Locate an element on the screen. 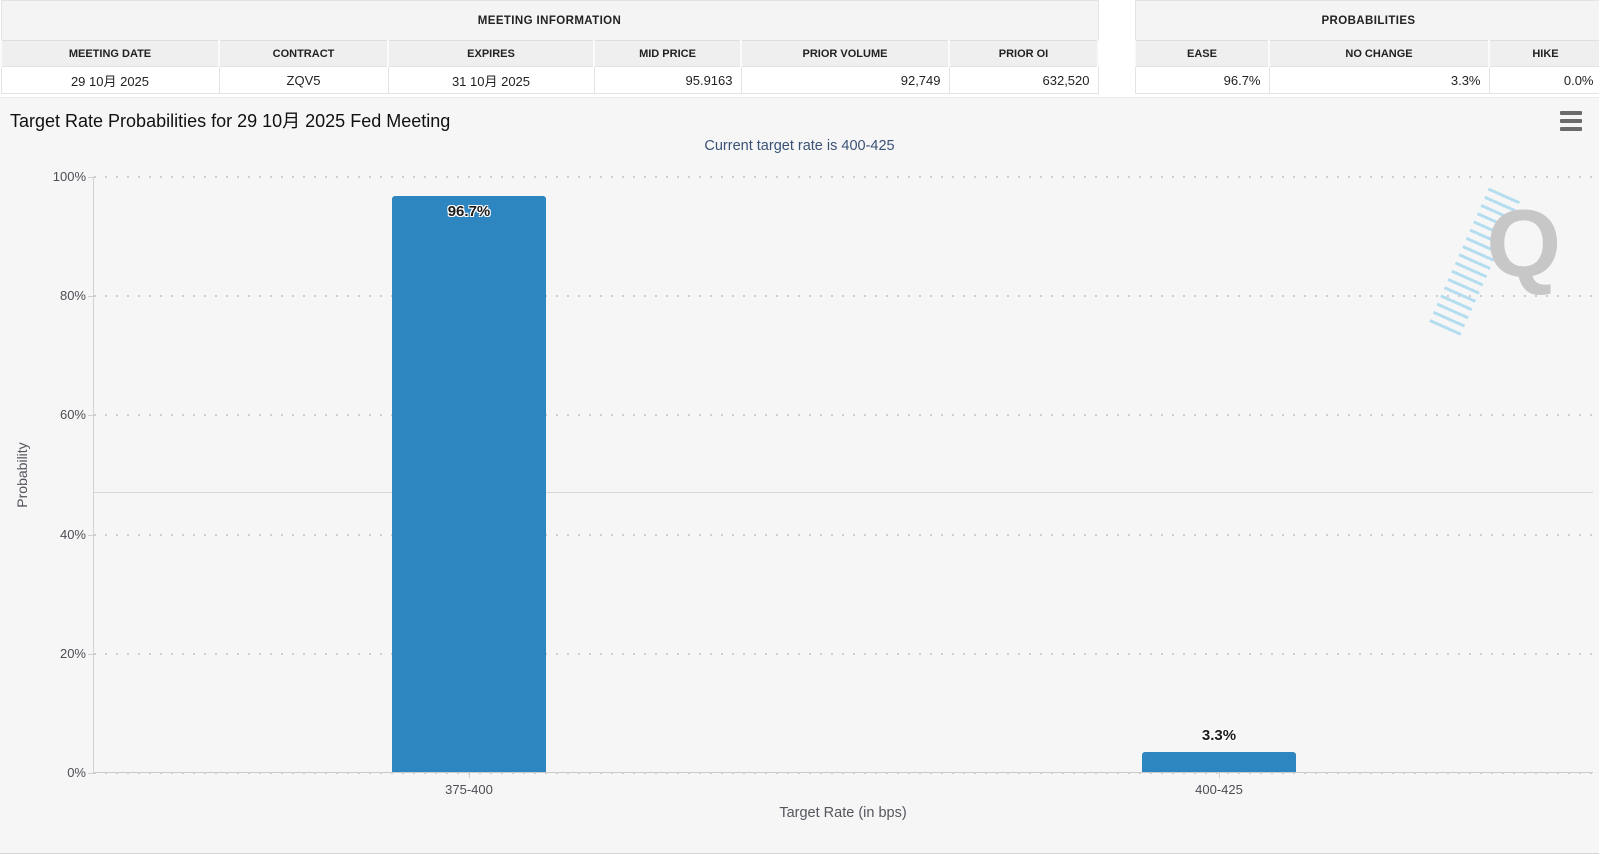 Image resolution: width=1599 pixels, height=857 pixels. y-axis-tick-label: 0% is located at coordinates (76, 772).